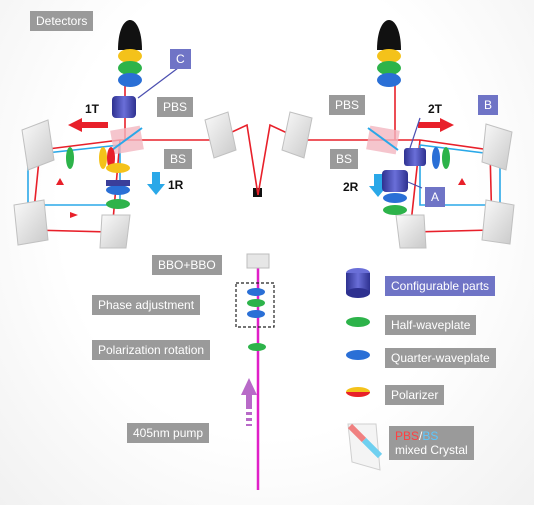 This screenshot has width=534, height=505. What do you see at coordinates (365, 447) in the screenshot?
I see `mixed-crystal-icon` at bounding box center [365, 447].